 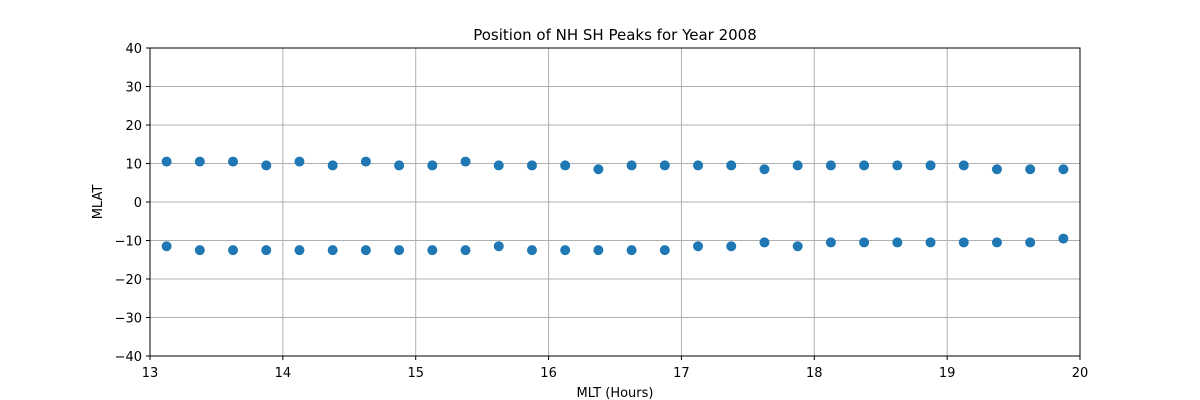 I want to click on x-tick-label: 20, so click(x=1080, y=373).